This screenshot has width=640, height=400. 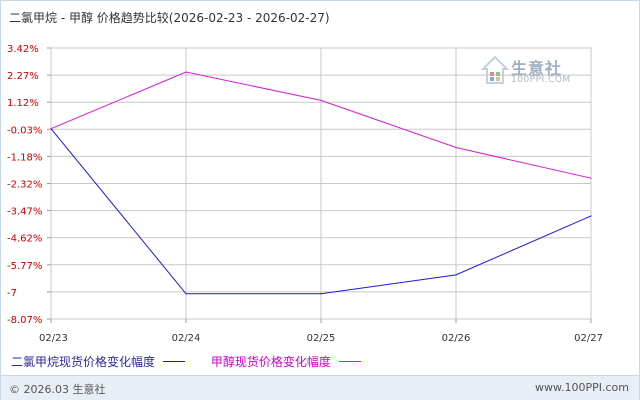 I want to click on y-tick-label: -3.47%, so click(x=24, y=212).